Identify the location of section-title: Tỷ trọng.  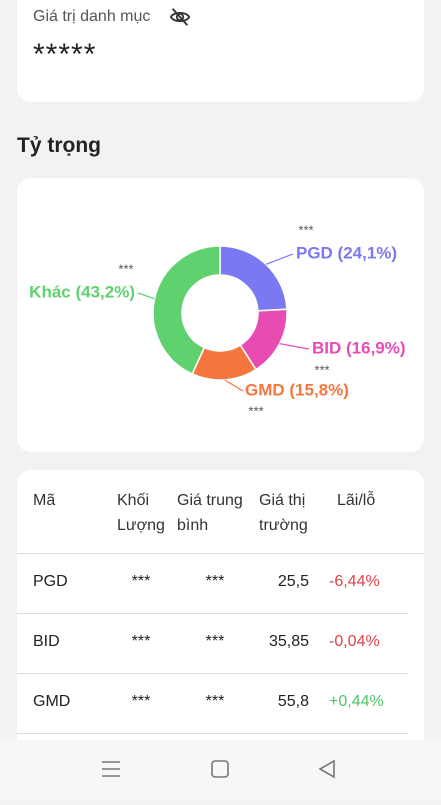
(59, 145).